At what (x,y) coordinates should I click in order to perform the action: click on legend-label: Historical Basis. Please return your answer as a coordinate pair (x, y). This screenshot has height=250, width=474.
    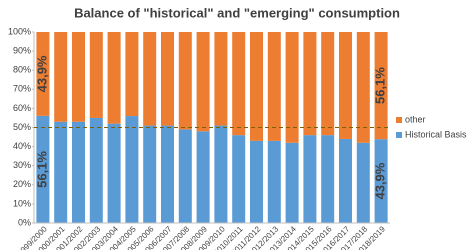
    Looking at the image, I should click on (436, 134).